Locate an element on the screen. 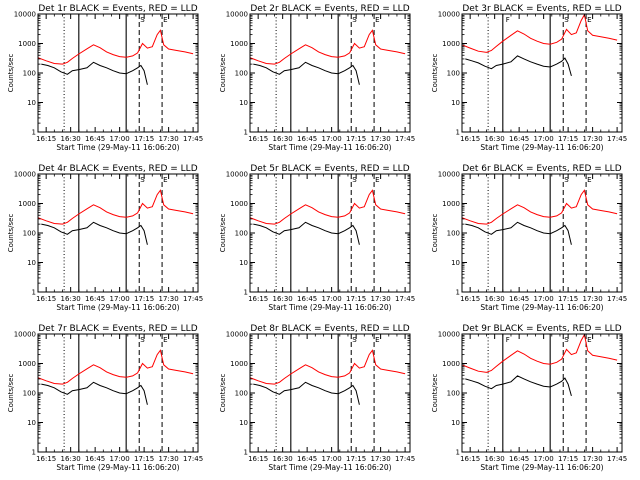 The height and width of the screenshot is (480, 640). panel-title: Det 1r BLACK = Events, RED = LLD is located at coordinates (117, 9).